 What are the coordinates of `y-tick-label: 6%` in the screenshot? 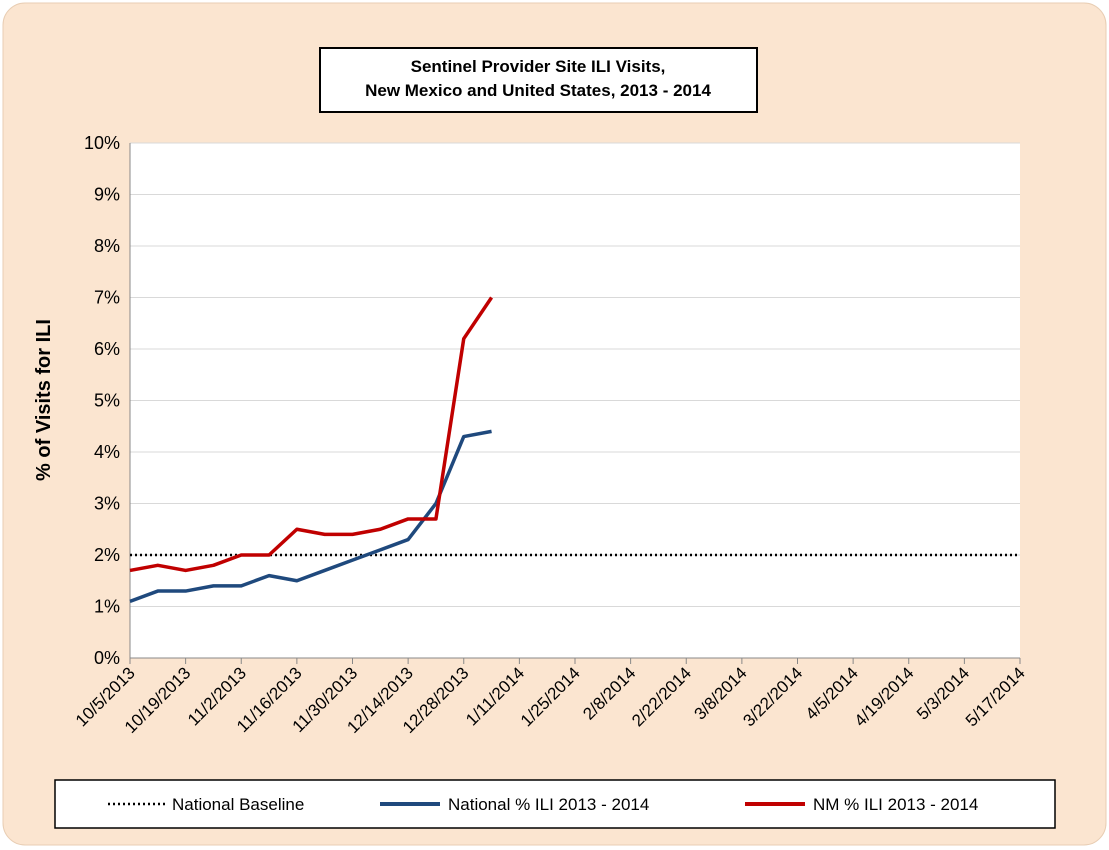 It's located at (107, 349).